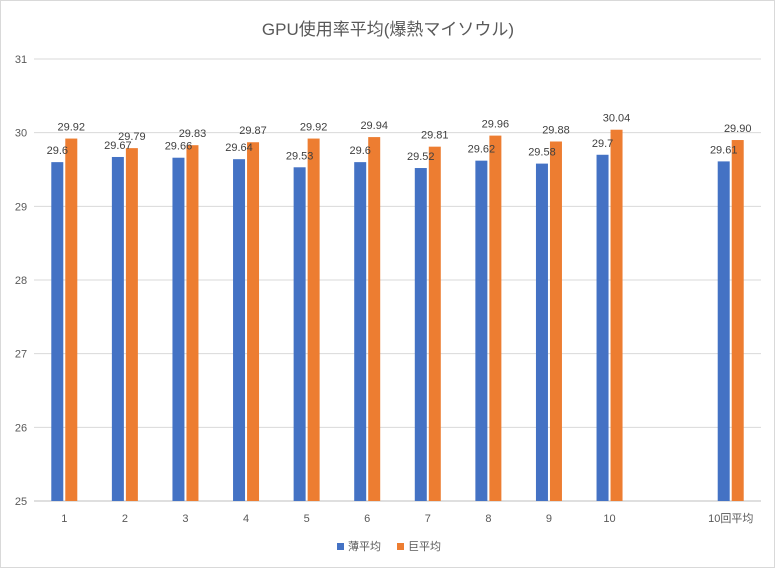 This screenshot has height=569, width=775. I want to click on y-tick-label: 26, so click(21, 428).